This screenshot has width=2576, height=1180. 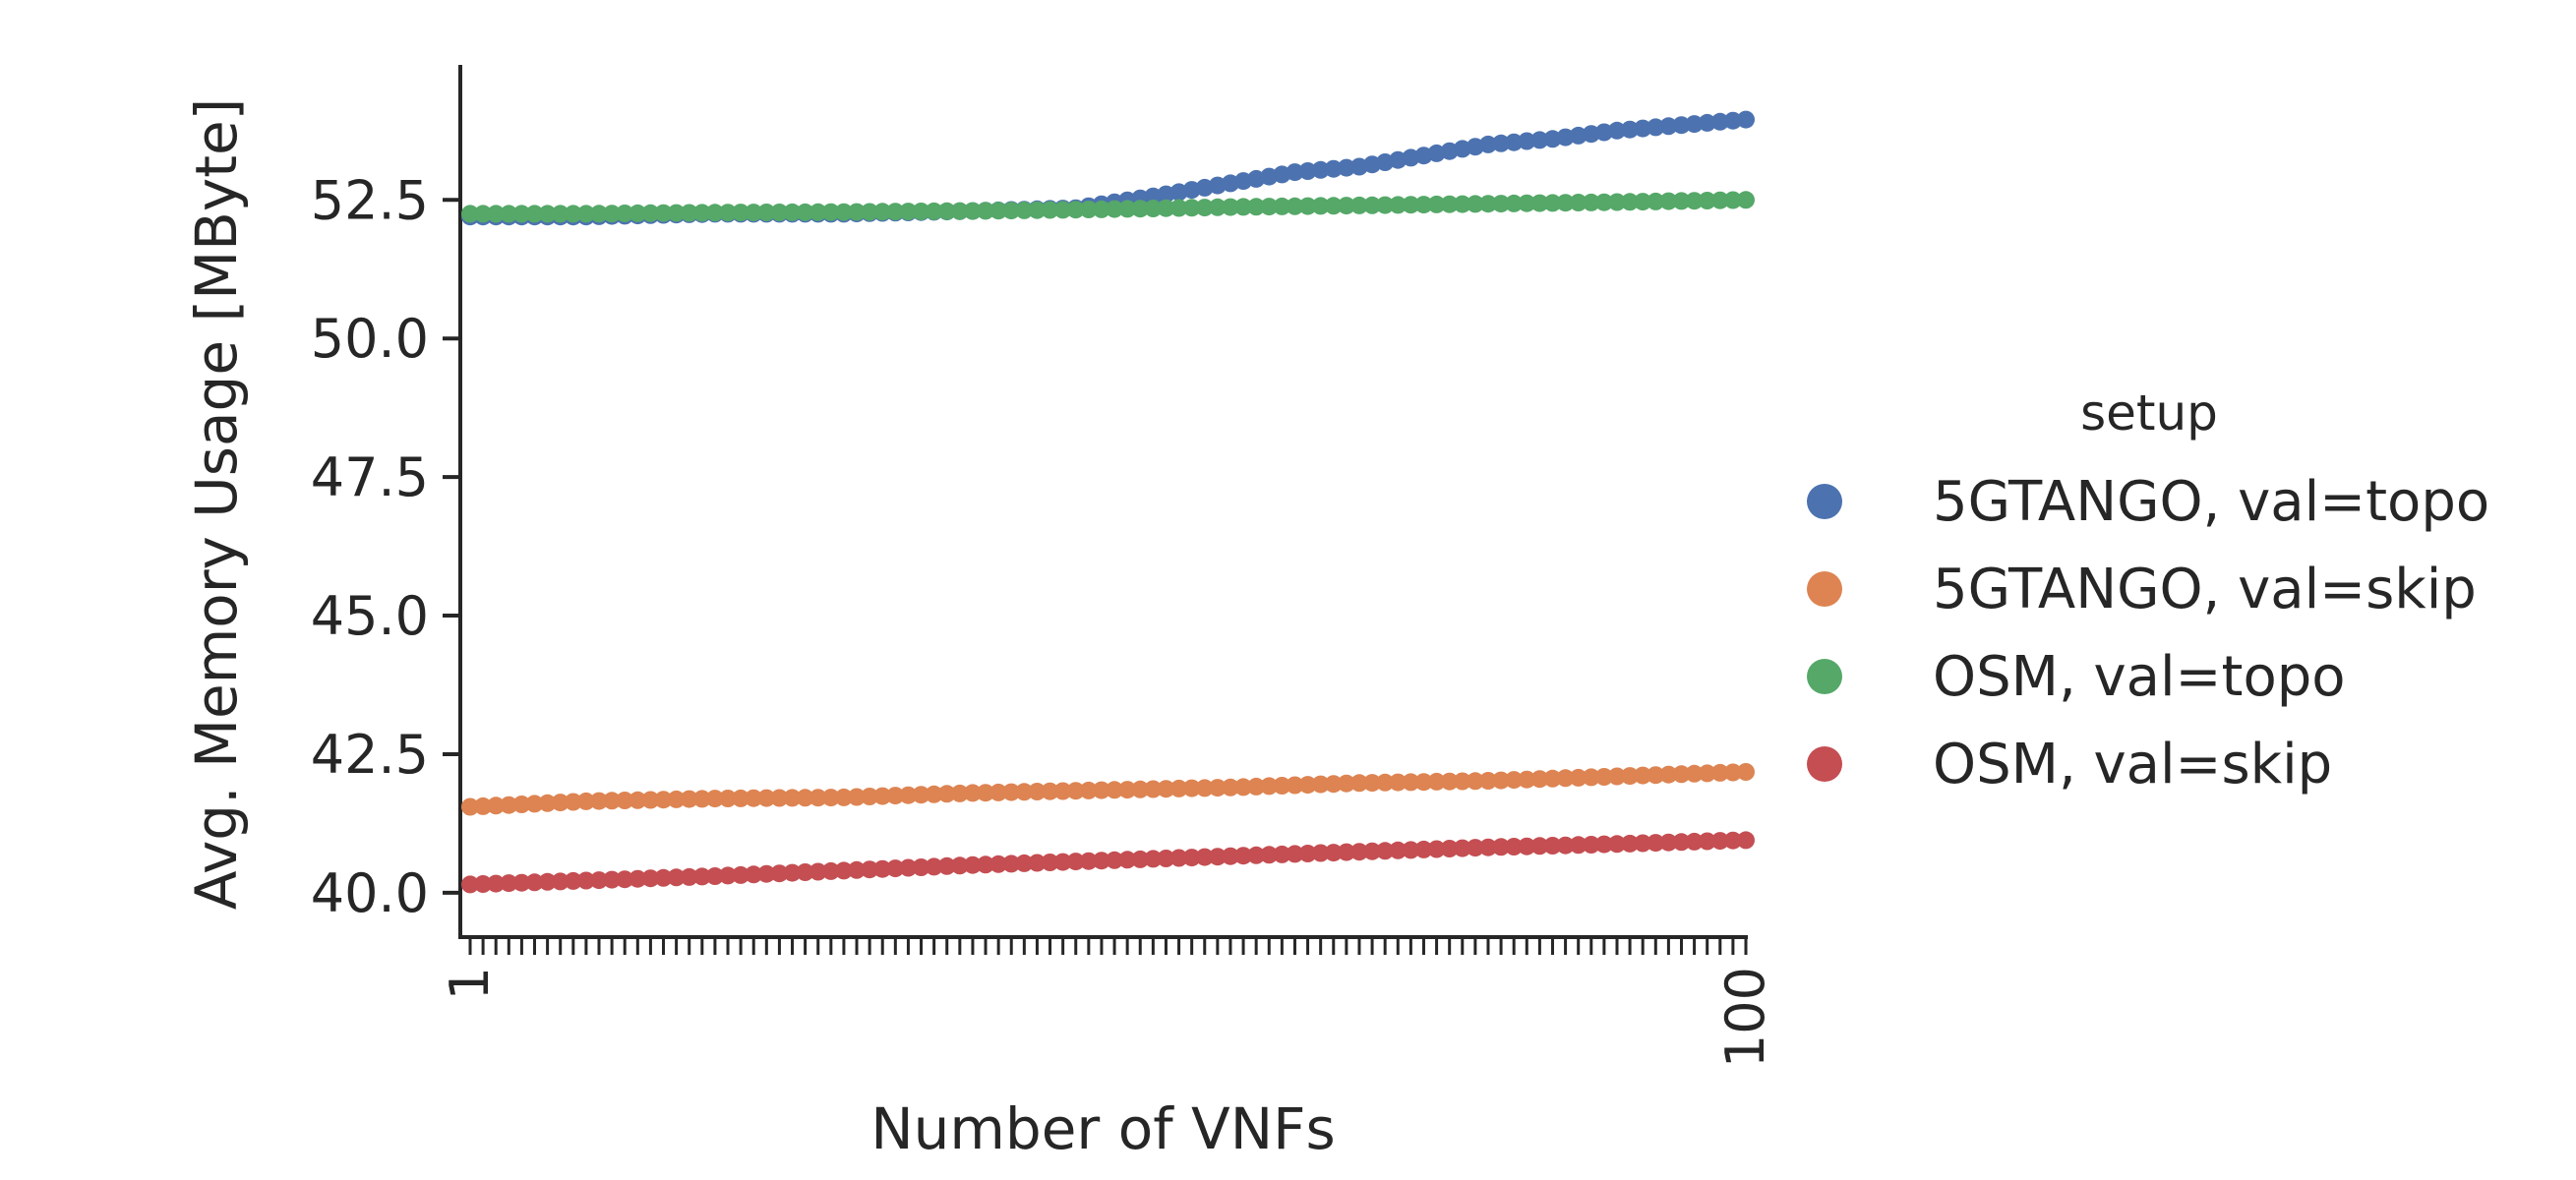 I want to click on y-tick-label: 40.0, so click(x=370, y=893).